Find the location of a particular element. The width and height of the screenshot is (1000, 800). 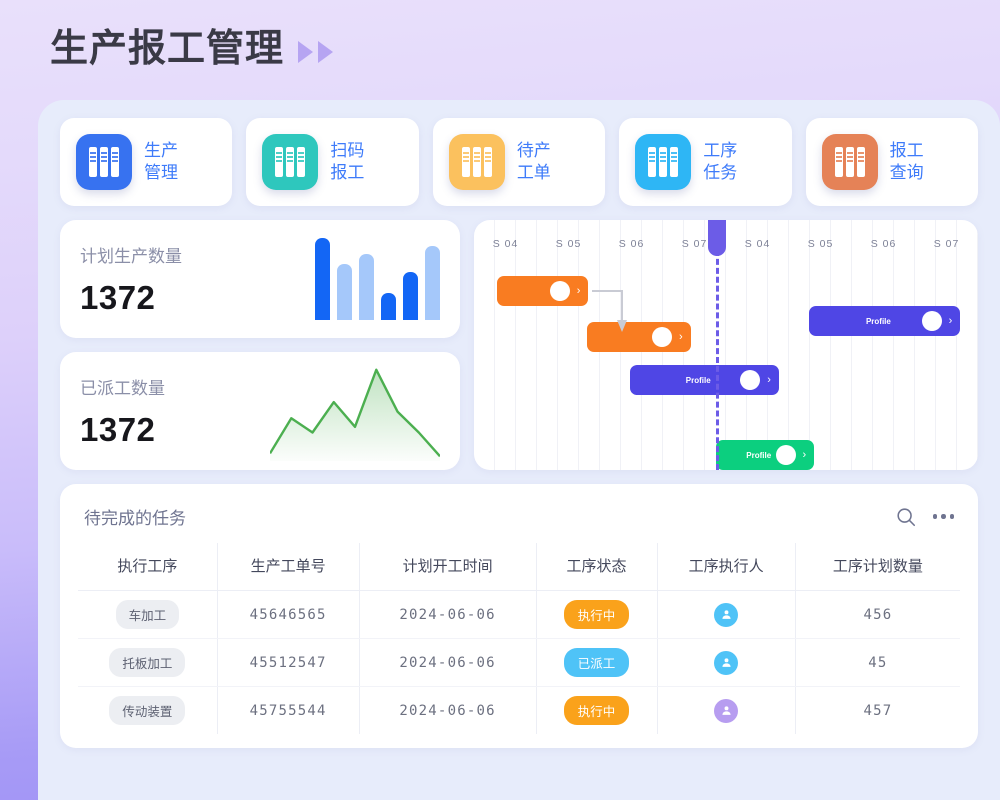

page-title: 生产报工管理 is located at coordinates (167, 49).